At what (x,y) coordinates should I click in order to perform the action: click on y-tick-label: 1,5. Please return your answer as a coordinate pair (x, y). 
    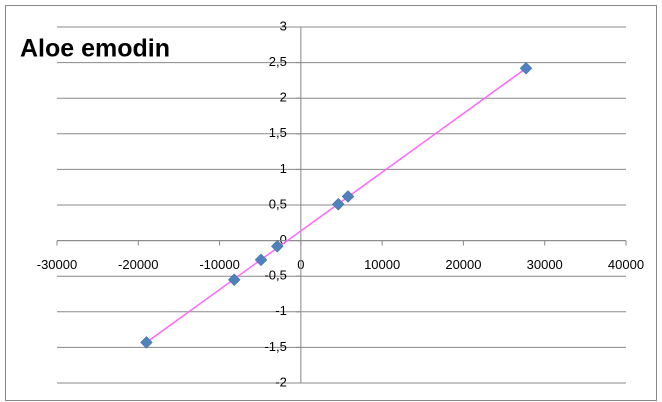
    Looking at the image, I should click on (278, 132).